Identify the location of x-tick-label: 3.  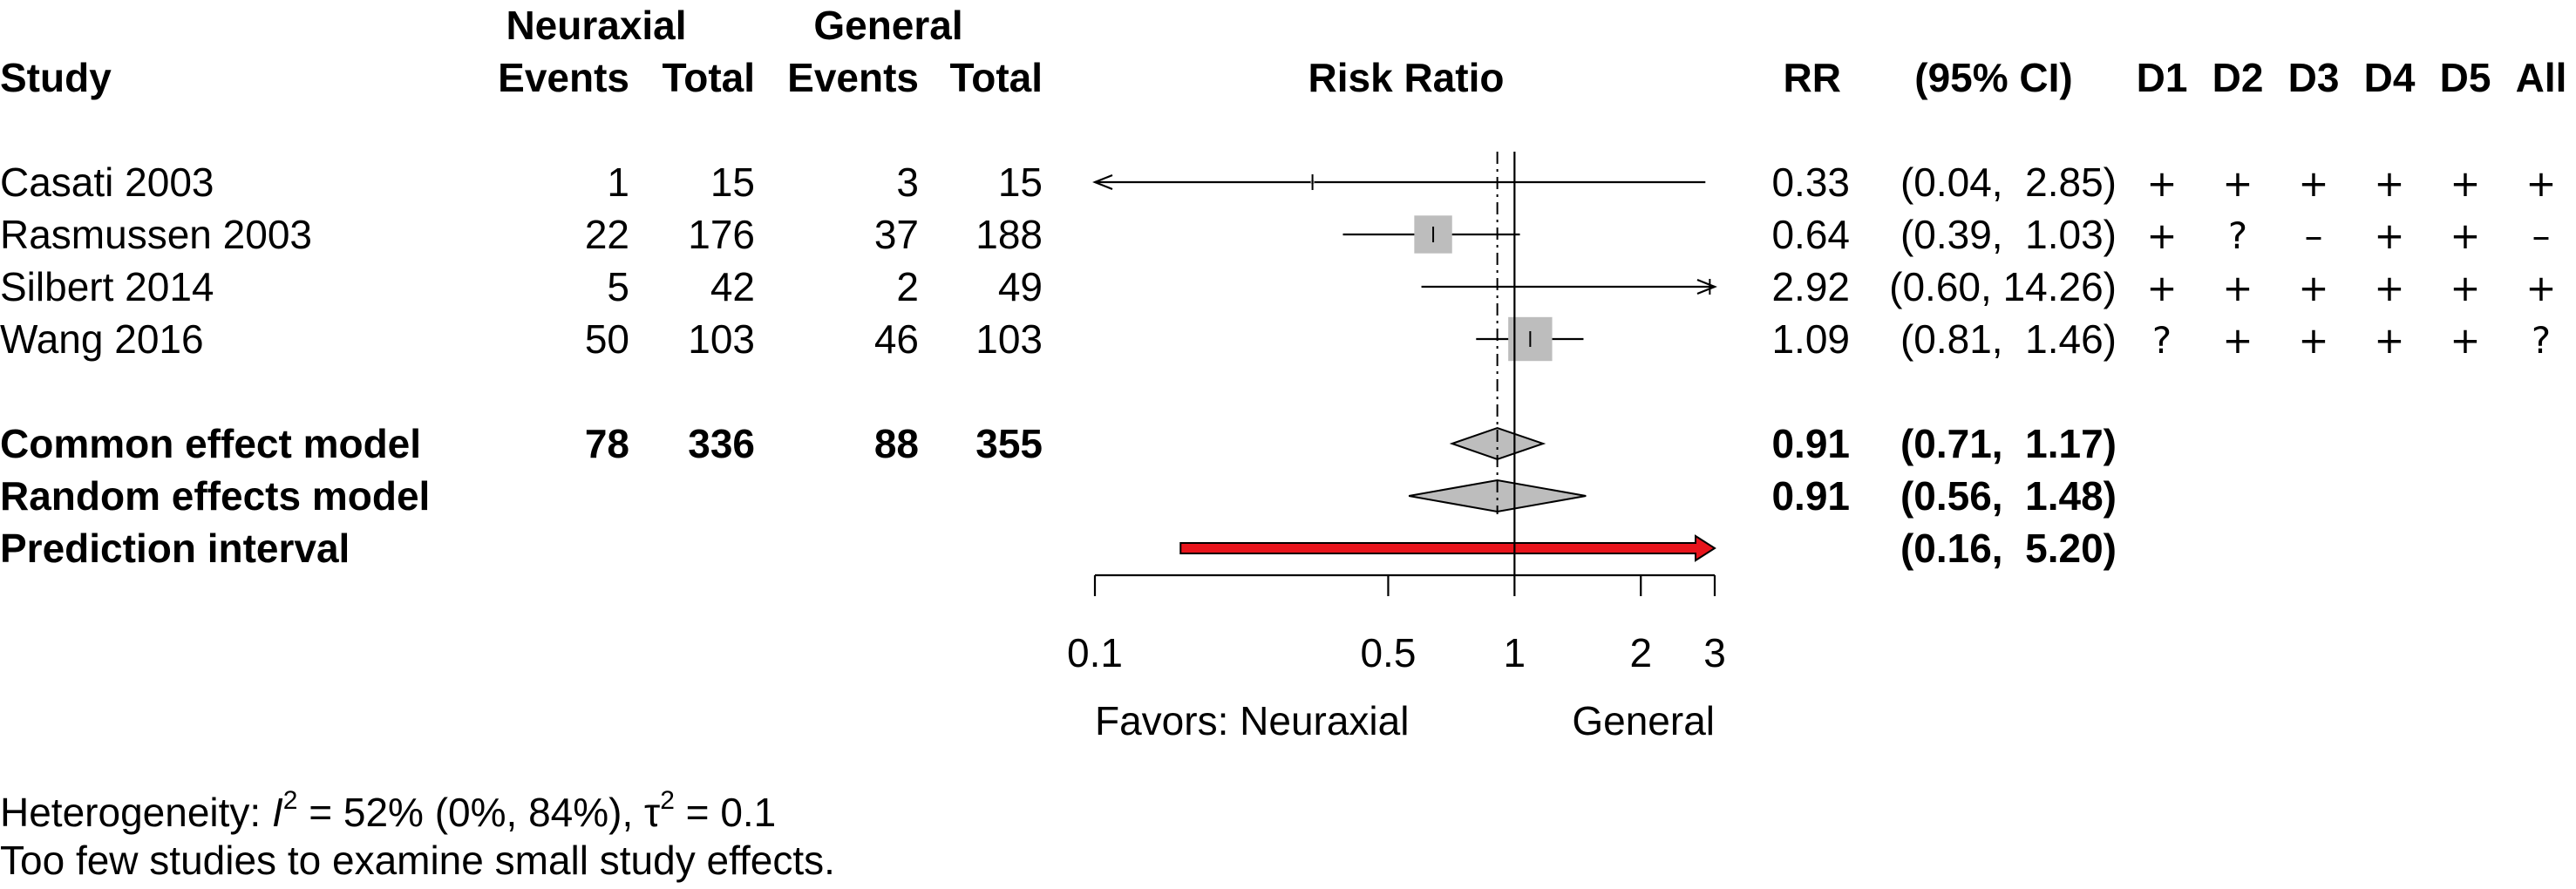
(1714, 652).